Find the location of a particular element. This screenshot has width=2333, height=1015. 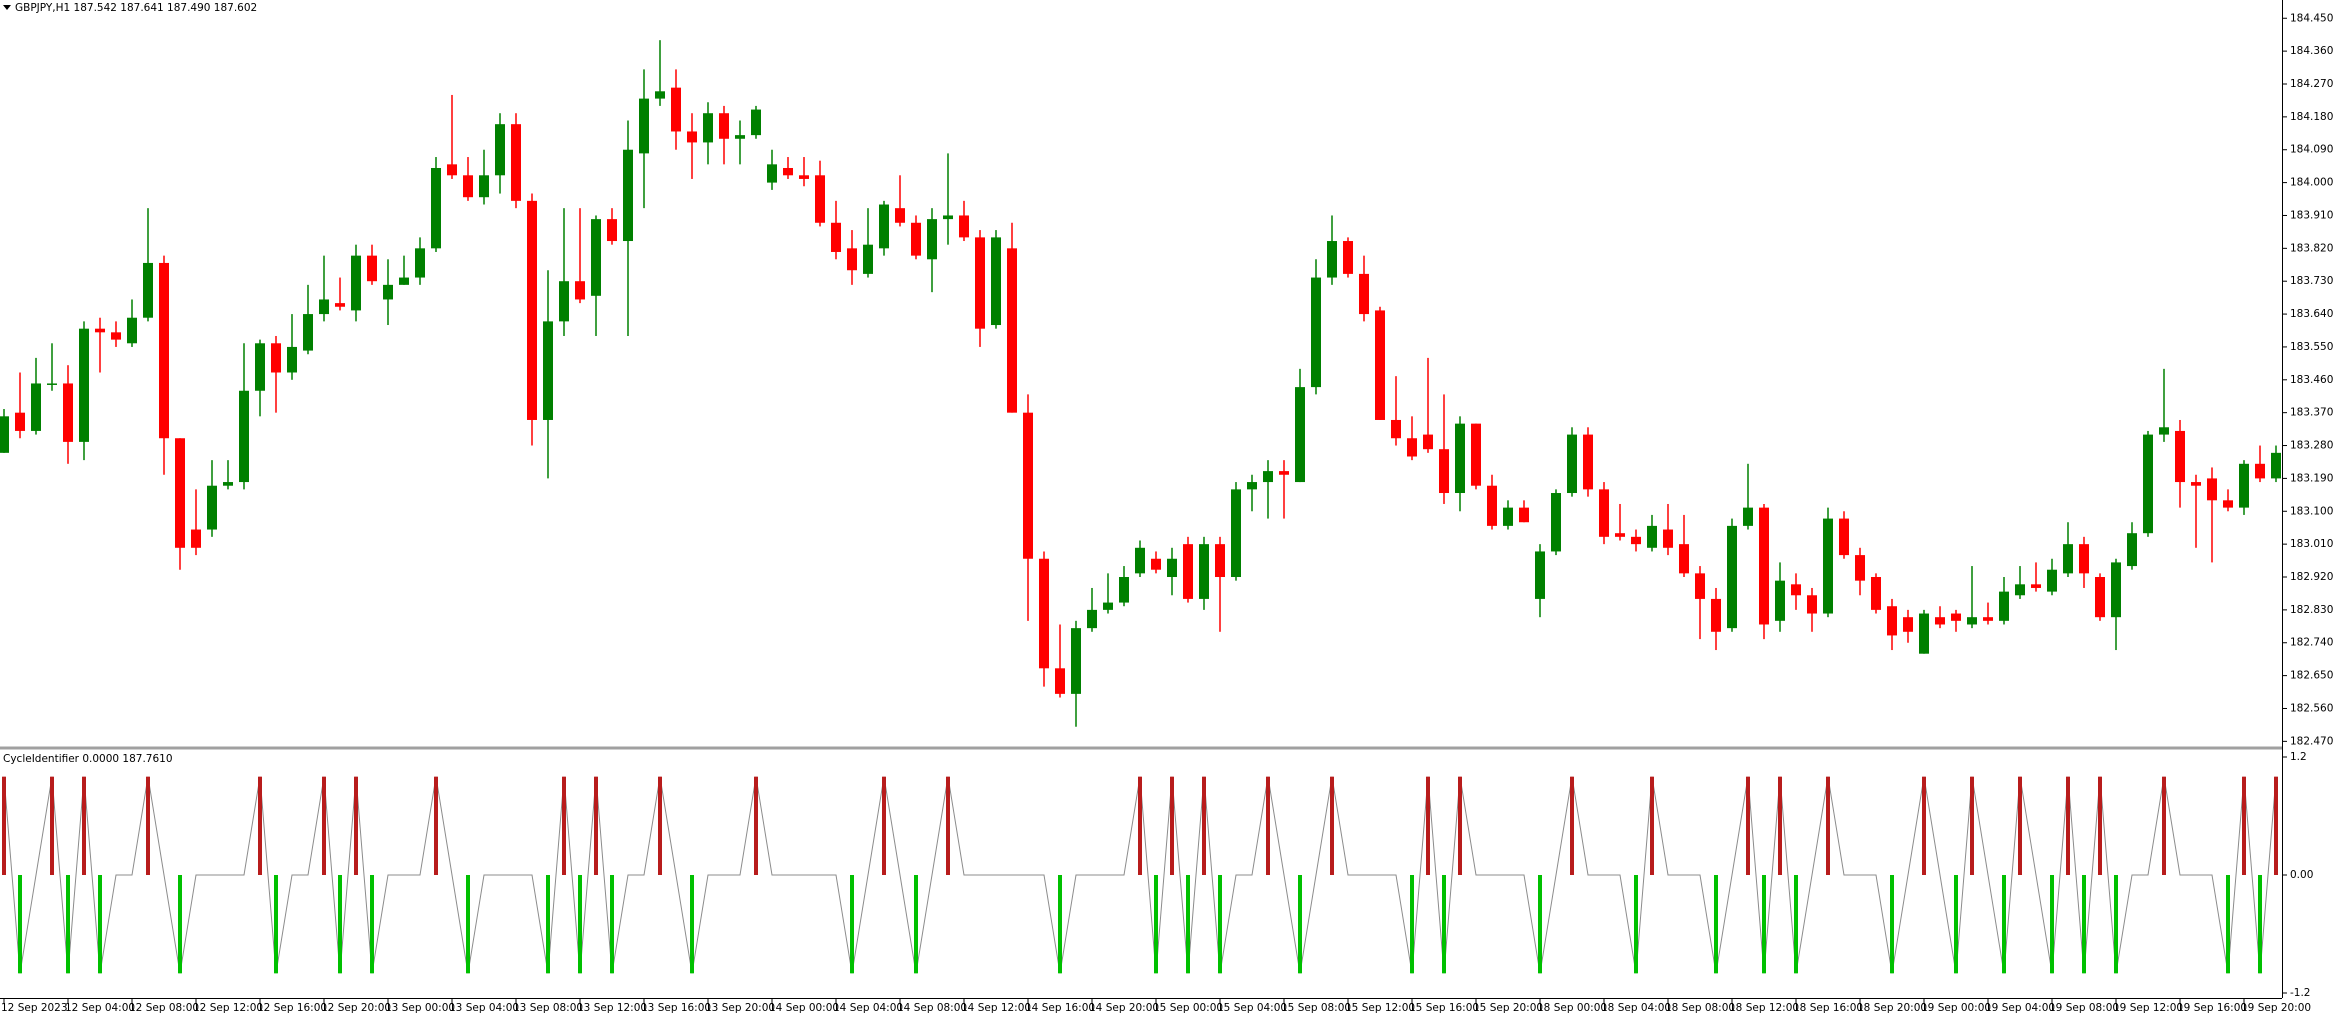

x-tick-label: 13 Sep 00:00 is located at coordinates (420, 1008).